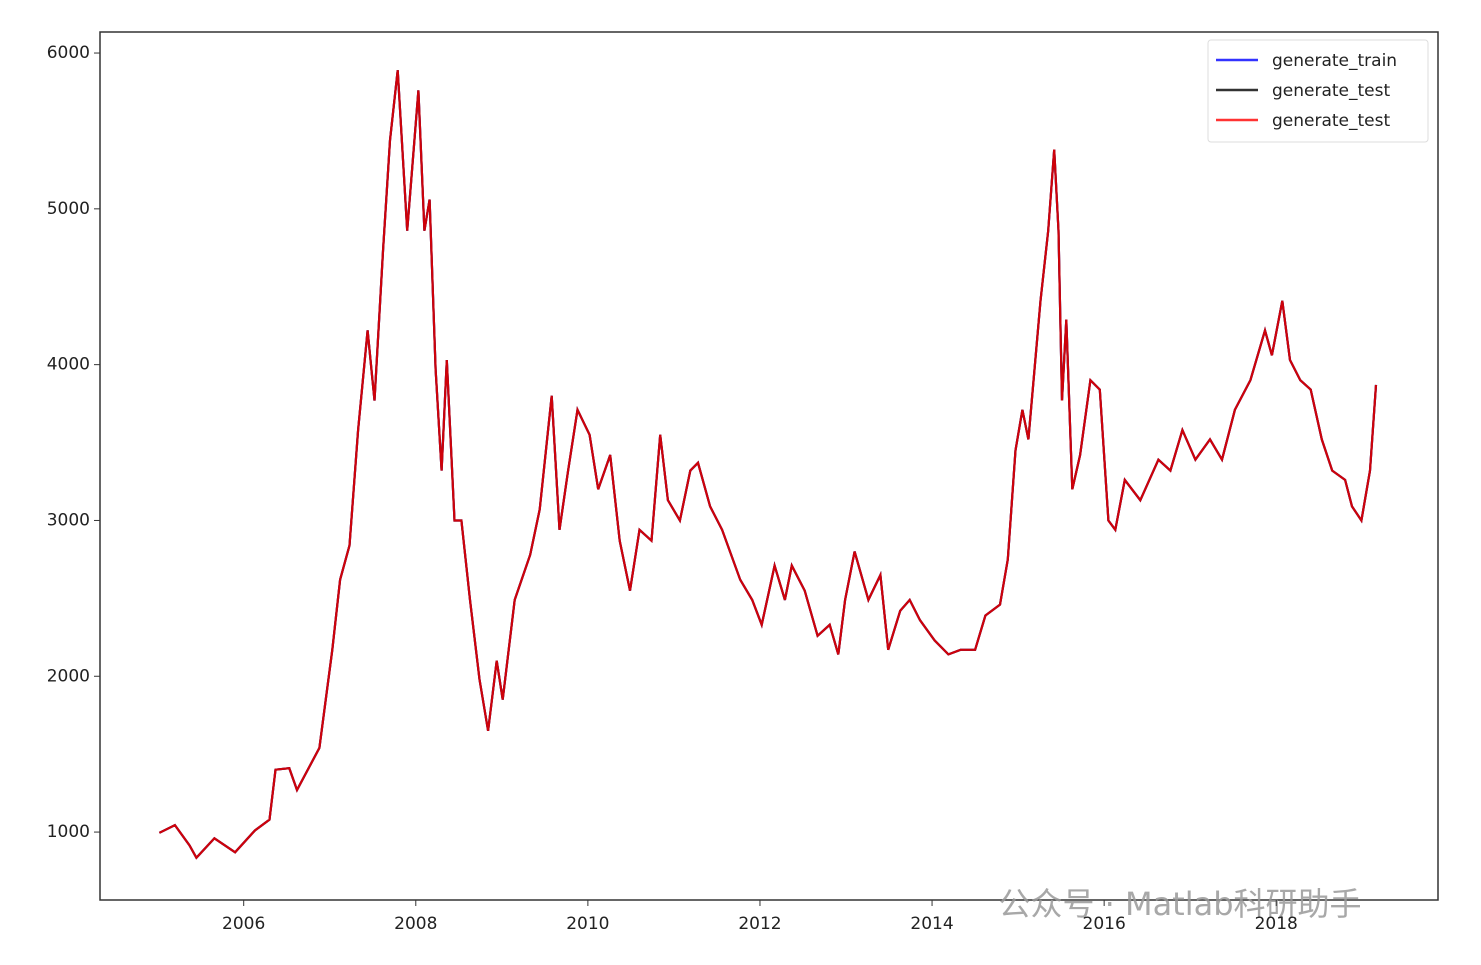  What do you see at coordinates (68, 209) in the screenshot?
I see `y-tick-label: 5000` at bounding box center [68, 209].